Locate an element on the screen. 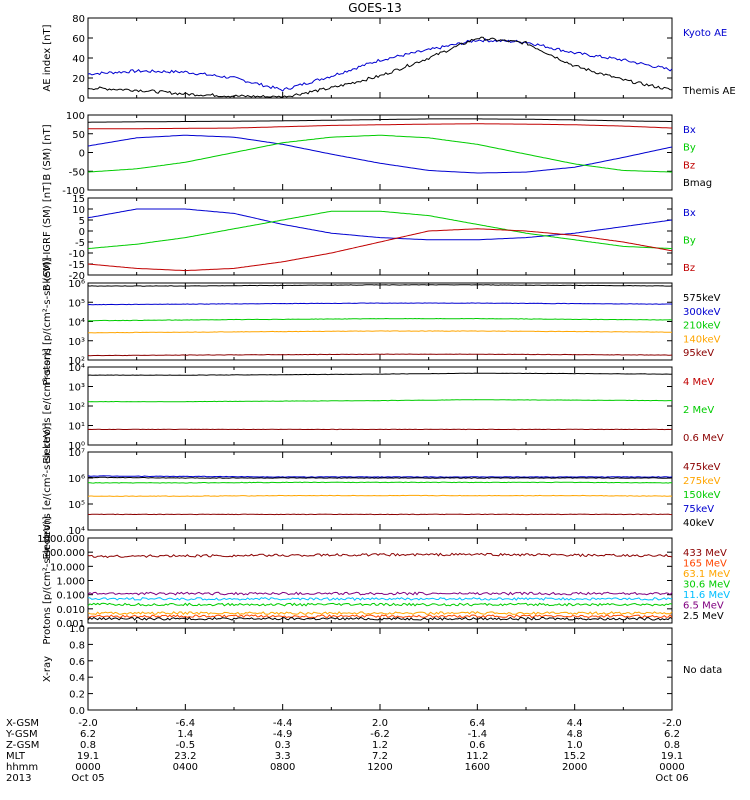  y-tick-label: 0.6 is located at coordinates (77, 662).